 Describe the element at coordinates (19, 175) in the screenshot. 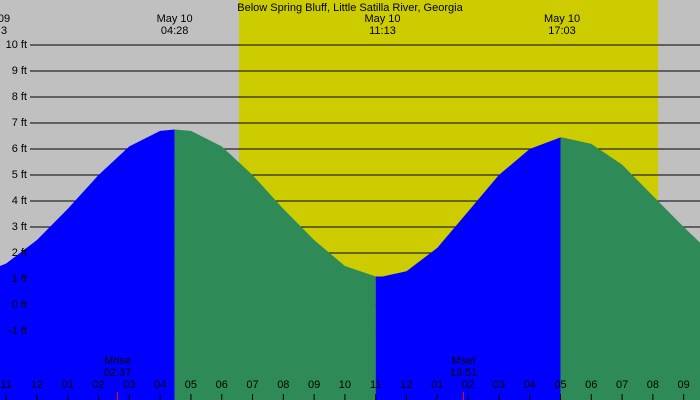

I see `y-tick-label: 5 ft` at that location.